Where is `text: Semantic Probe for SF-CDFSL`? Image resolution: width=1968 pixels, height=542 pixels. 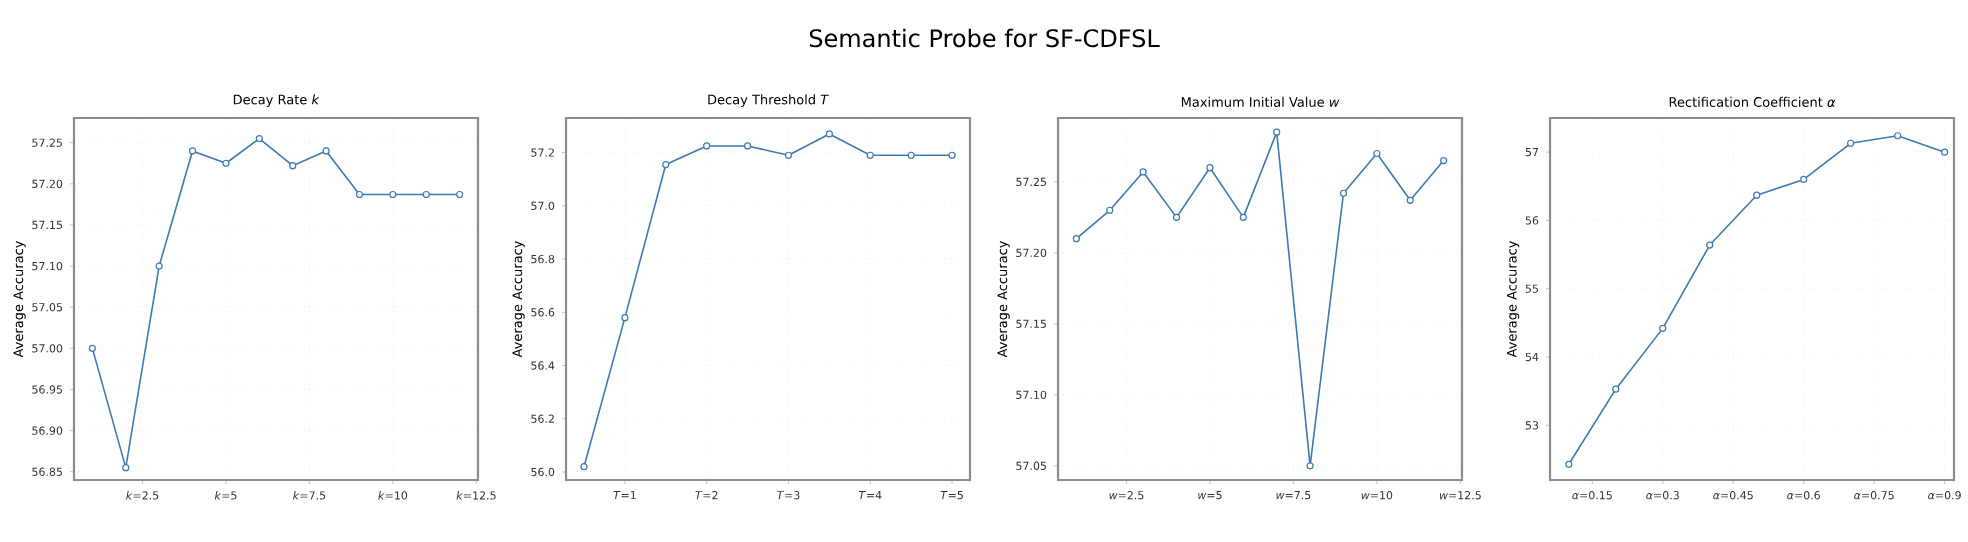
text: Semantic Probe for SF-CDFSL is located at coordinates (984, 38).